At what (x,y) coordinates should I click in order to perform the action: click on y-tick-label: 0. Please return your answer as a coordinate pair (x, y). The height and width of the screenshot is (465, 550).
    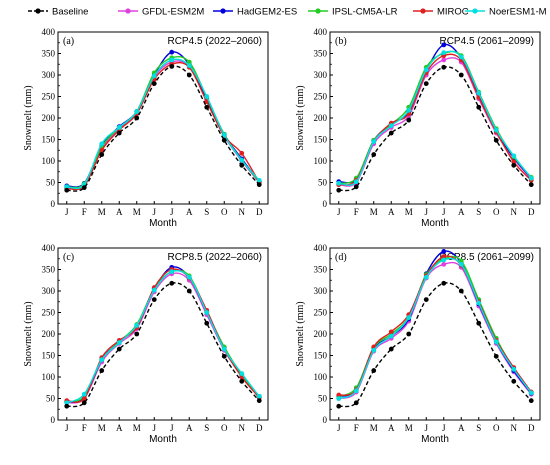
    Looking at the image, I should click on (325, 204).